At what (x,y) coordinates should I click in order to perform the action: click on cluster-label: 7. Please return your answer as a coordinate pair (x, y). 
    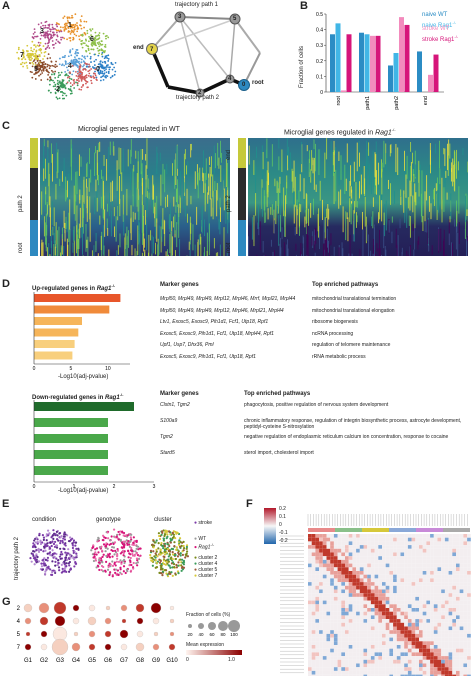
    Looking at the image, I should click on (22, 55).